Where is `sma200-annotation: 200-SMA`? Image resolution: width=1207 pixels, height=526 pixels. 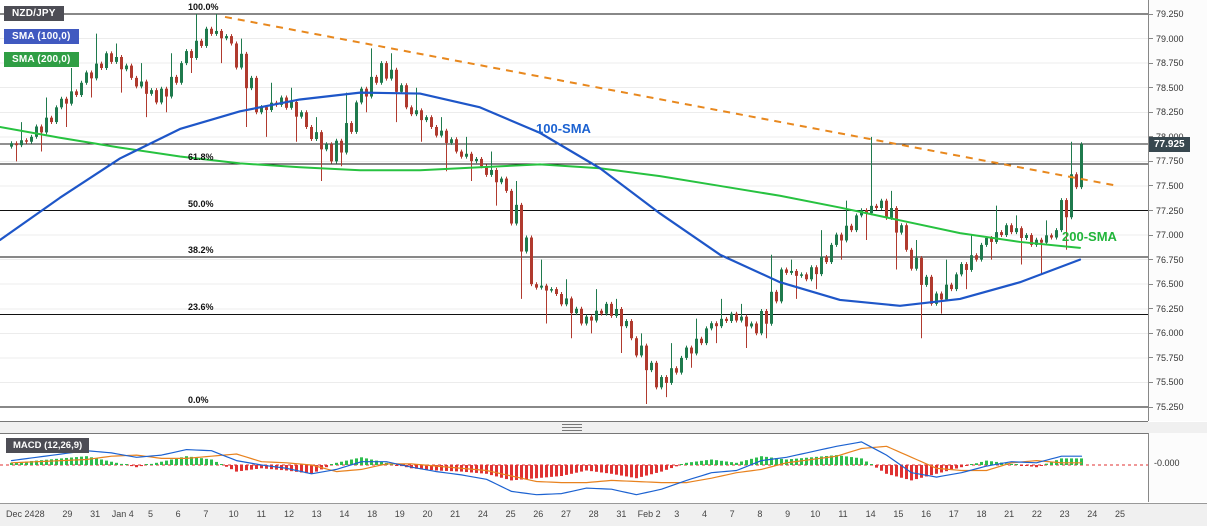
sma200-annotation: 200-SMA is located at coordinates (1089, 236).